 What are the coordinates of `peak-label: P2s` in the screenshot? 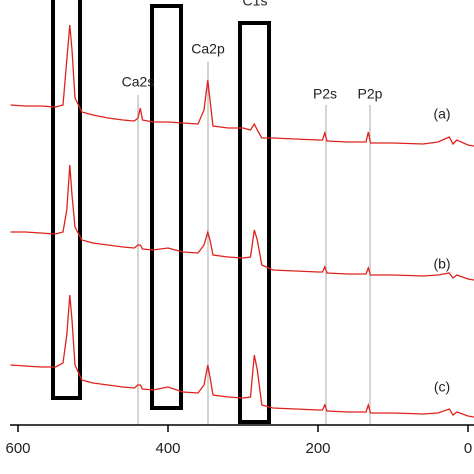 It's located at (325, 94).